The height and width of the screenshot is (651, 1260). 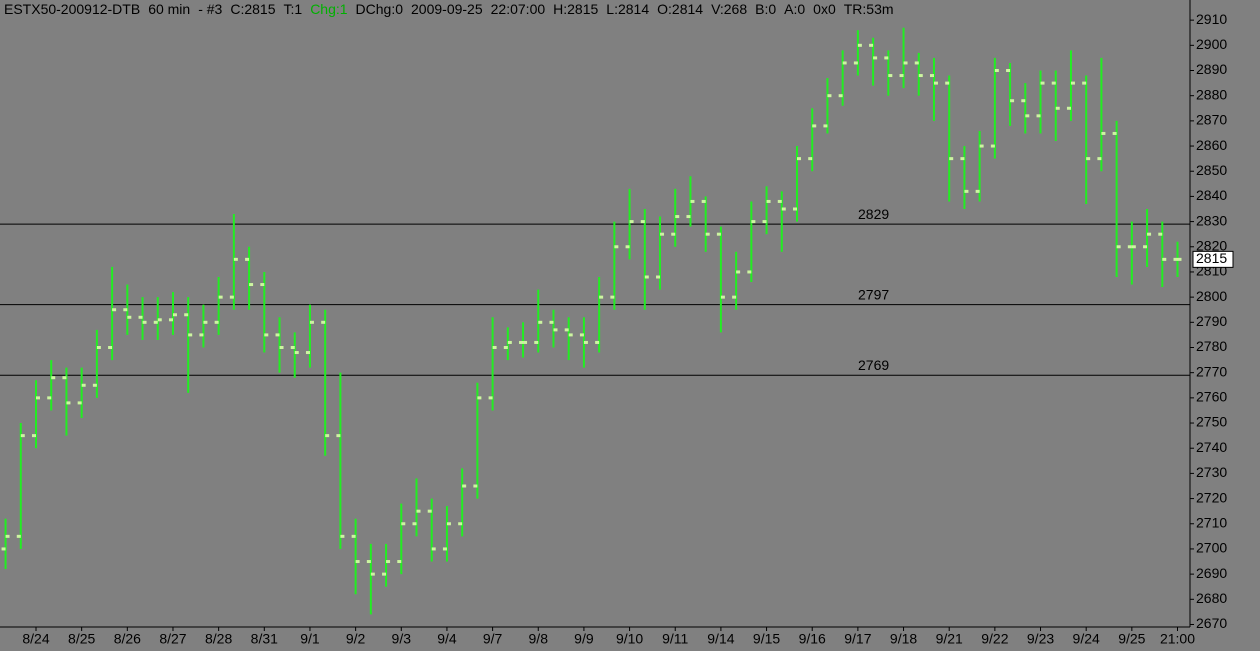 What do you see at coordinates (680, 9) in the screenshot?
I see `header-item: O:2814` at bounding box center [680, 9].